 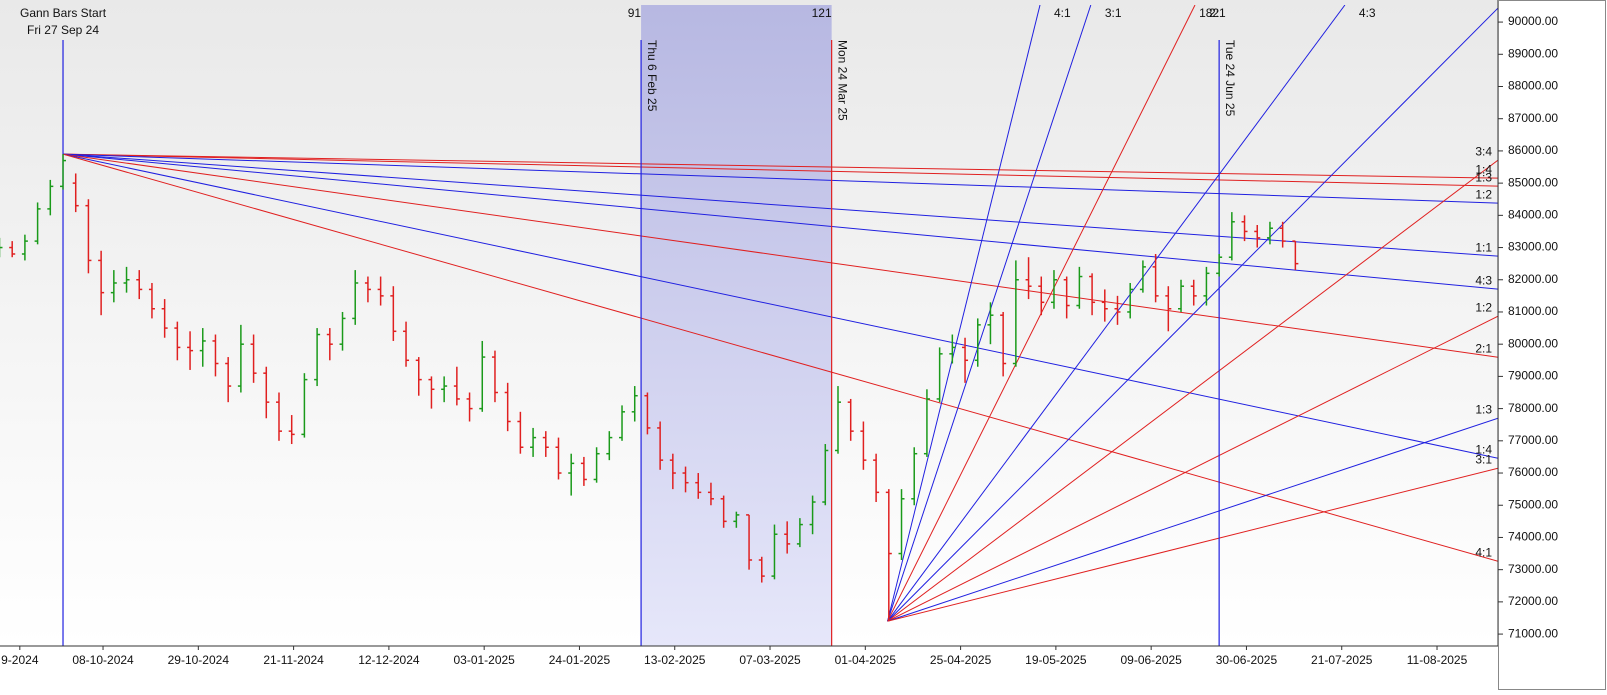 What do you see at coordinates (1533, 311) in the screenshot?
I see `y-tick-label: 81000.00` at bounding box center [1533, 311].